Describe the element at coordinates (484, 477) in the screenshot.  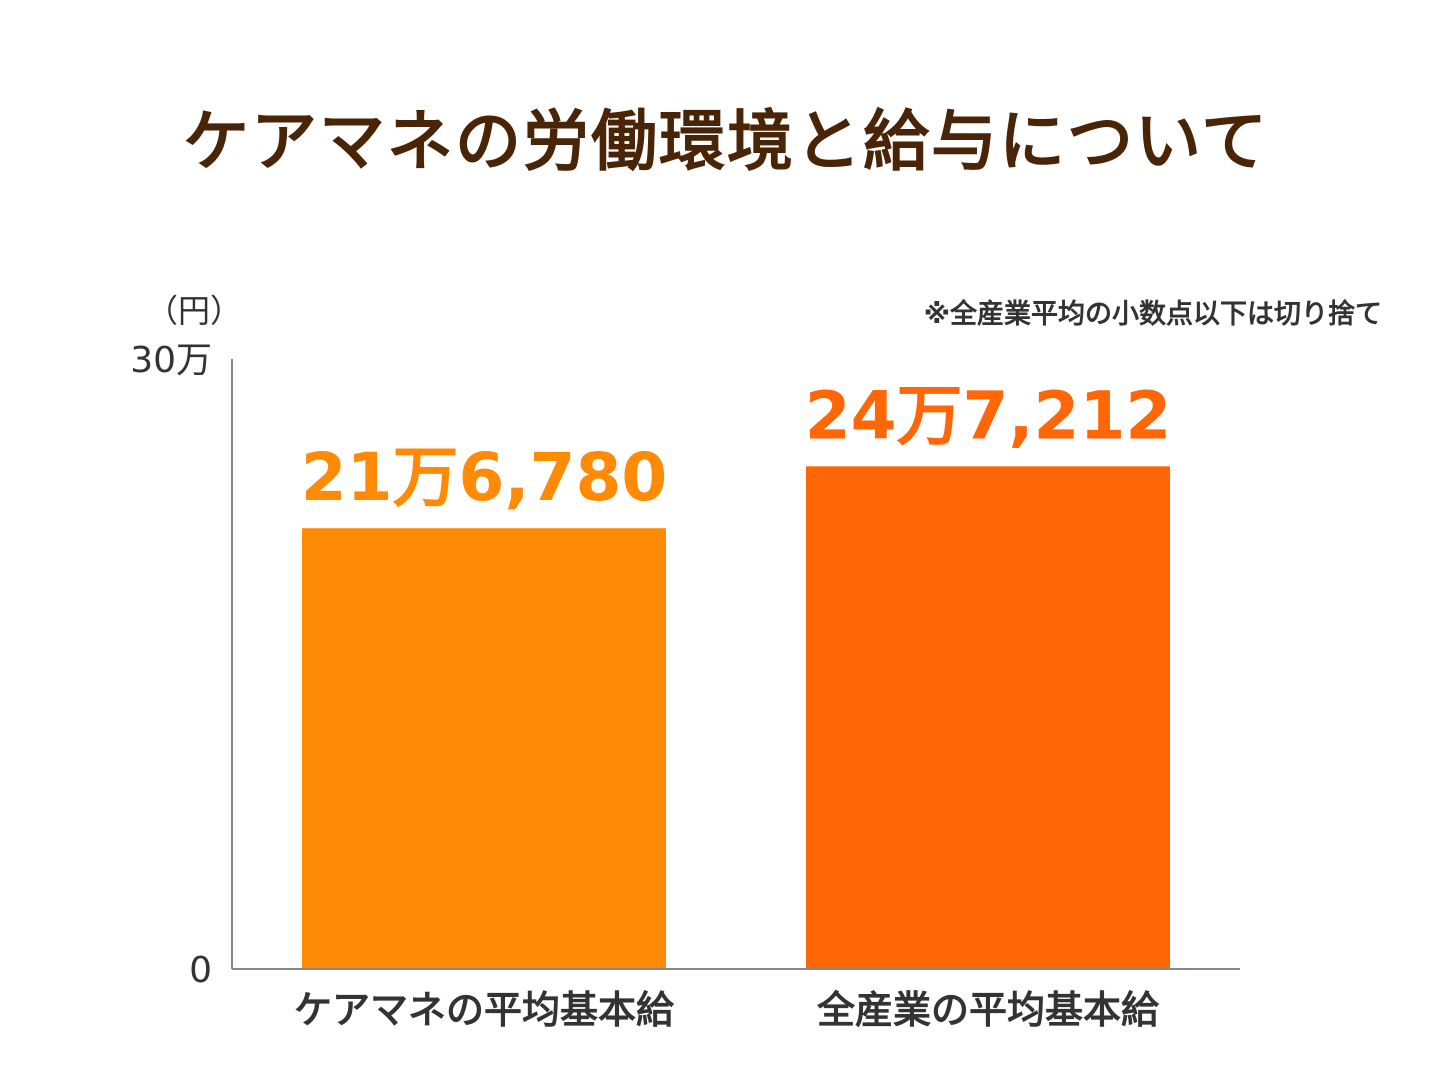
I see `bar-value-label: 21万6,780` at that location.